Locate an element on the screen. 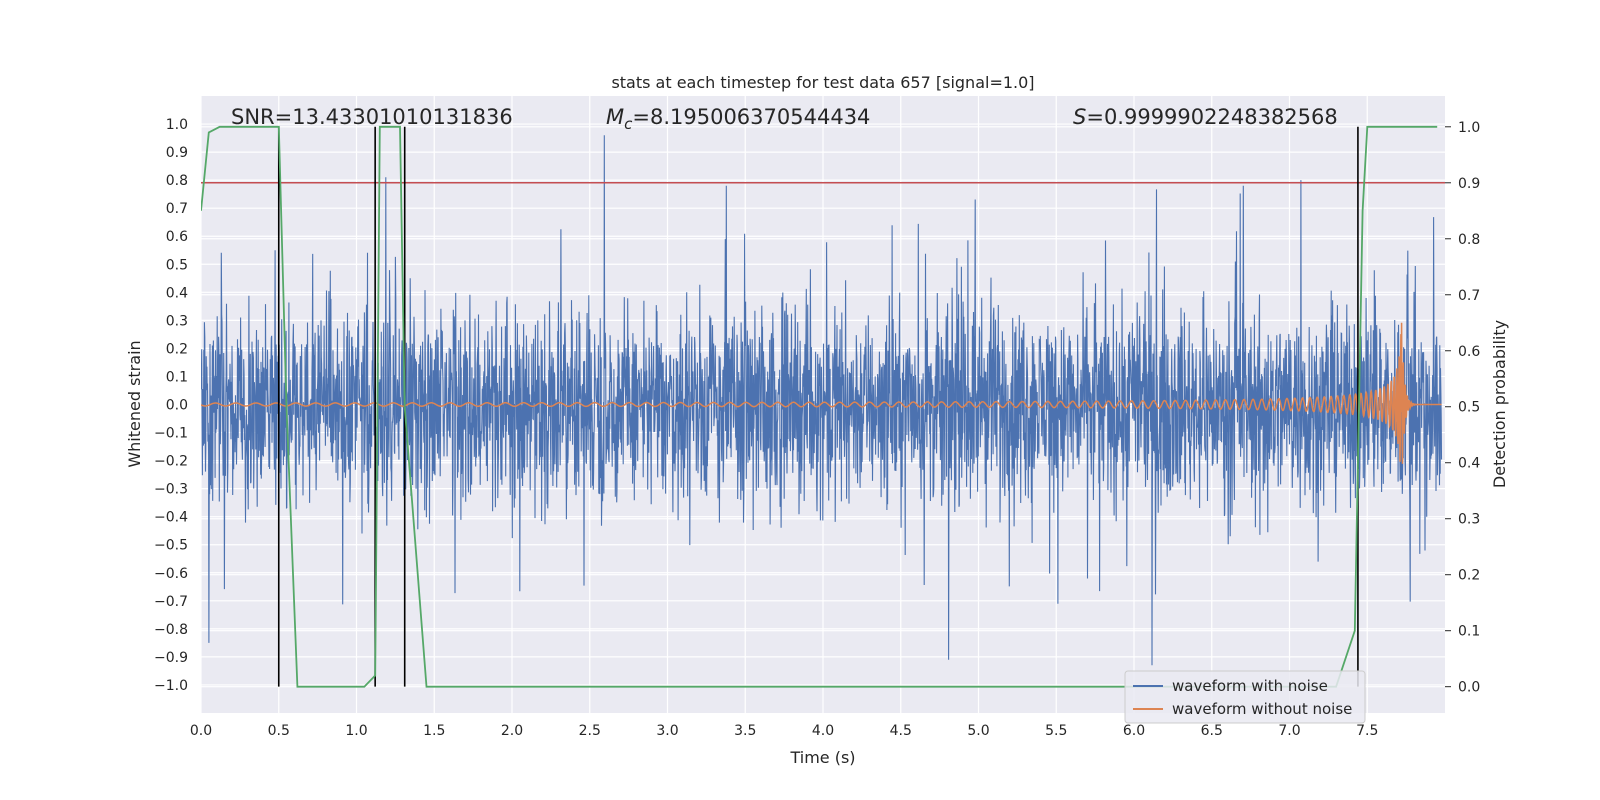  y2-tick-label: 0.0 is located at coordinates (1469, 688).